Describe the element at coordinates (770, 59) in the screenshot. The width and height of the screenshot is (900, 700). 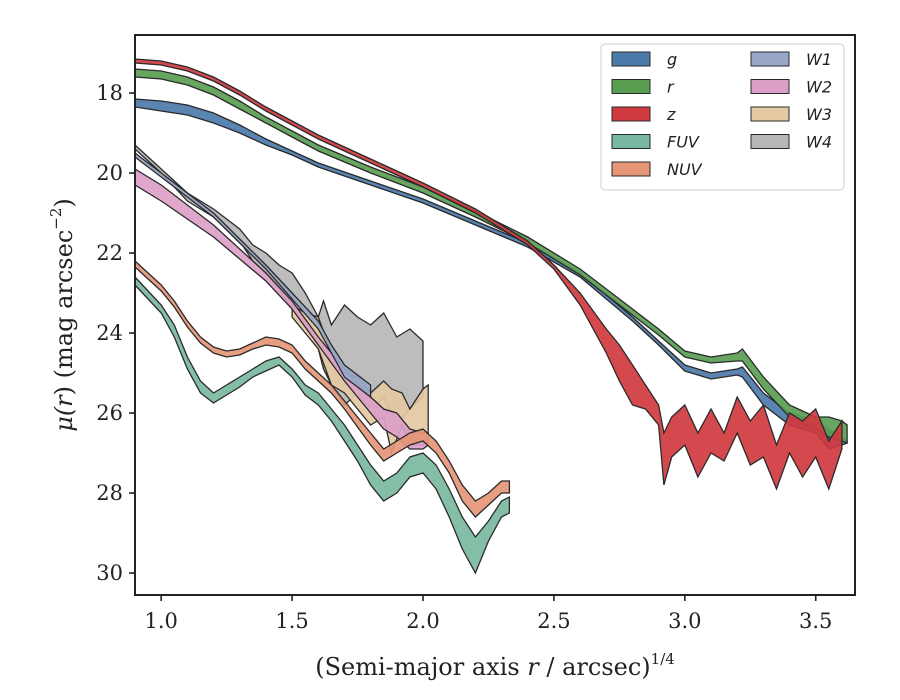
I see `legend-swatch-w1` at that location.